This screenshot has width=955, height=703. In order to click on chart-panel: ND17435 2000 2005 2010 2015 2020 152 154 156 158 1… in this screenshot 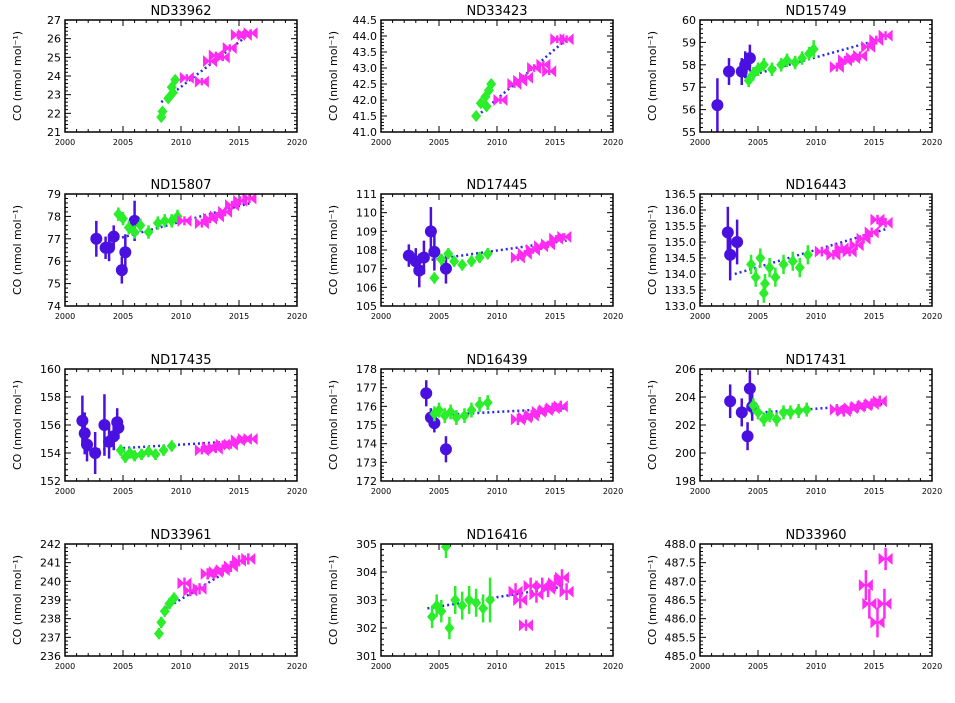, I will do `click(159, 424)`.